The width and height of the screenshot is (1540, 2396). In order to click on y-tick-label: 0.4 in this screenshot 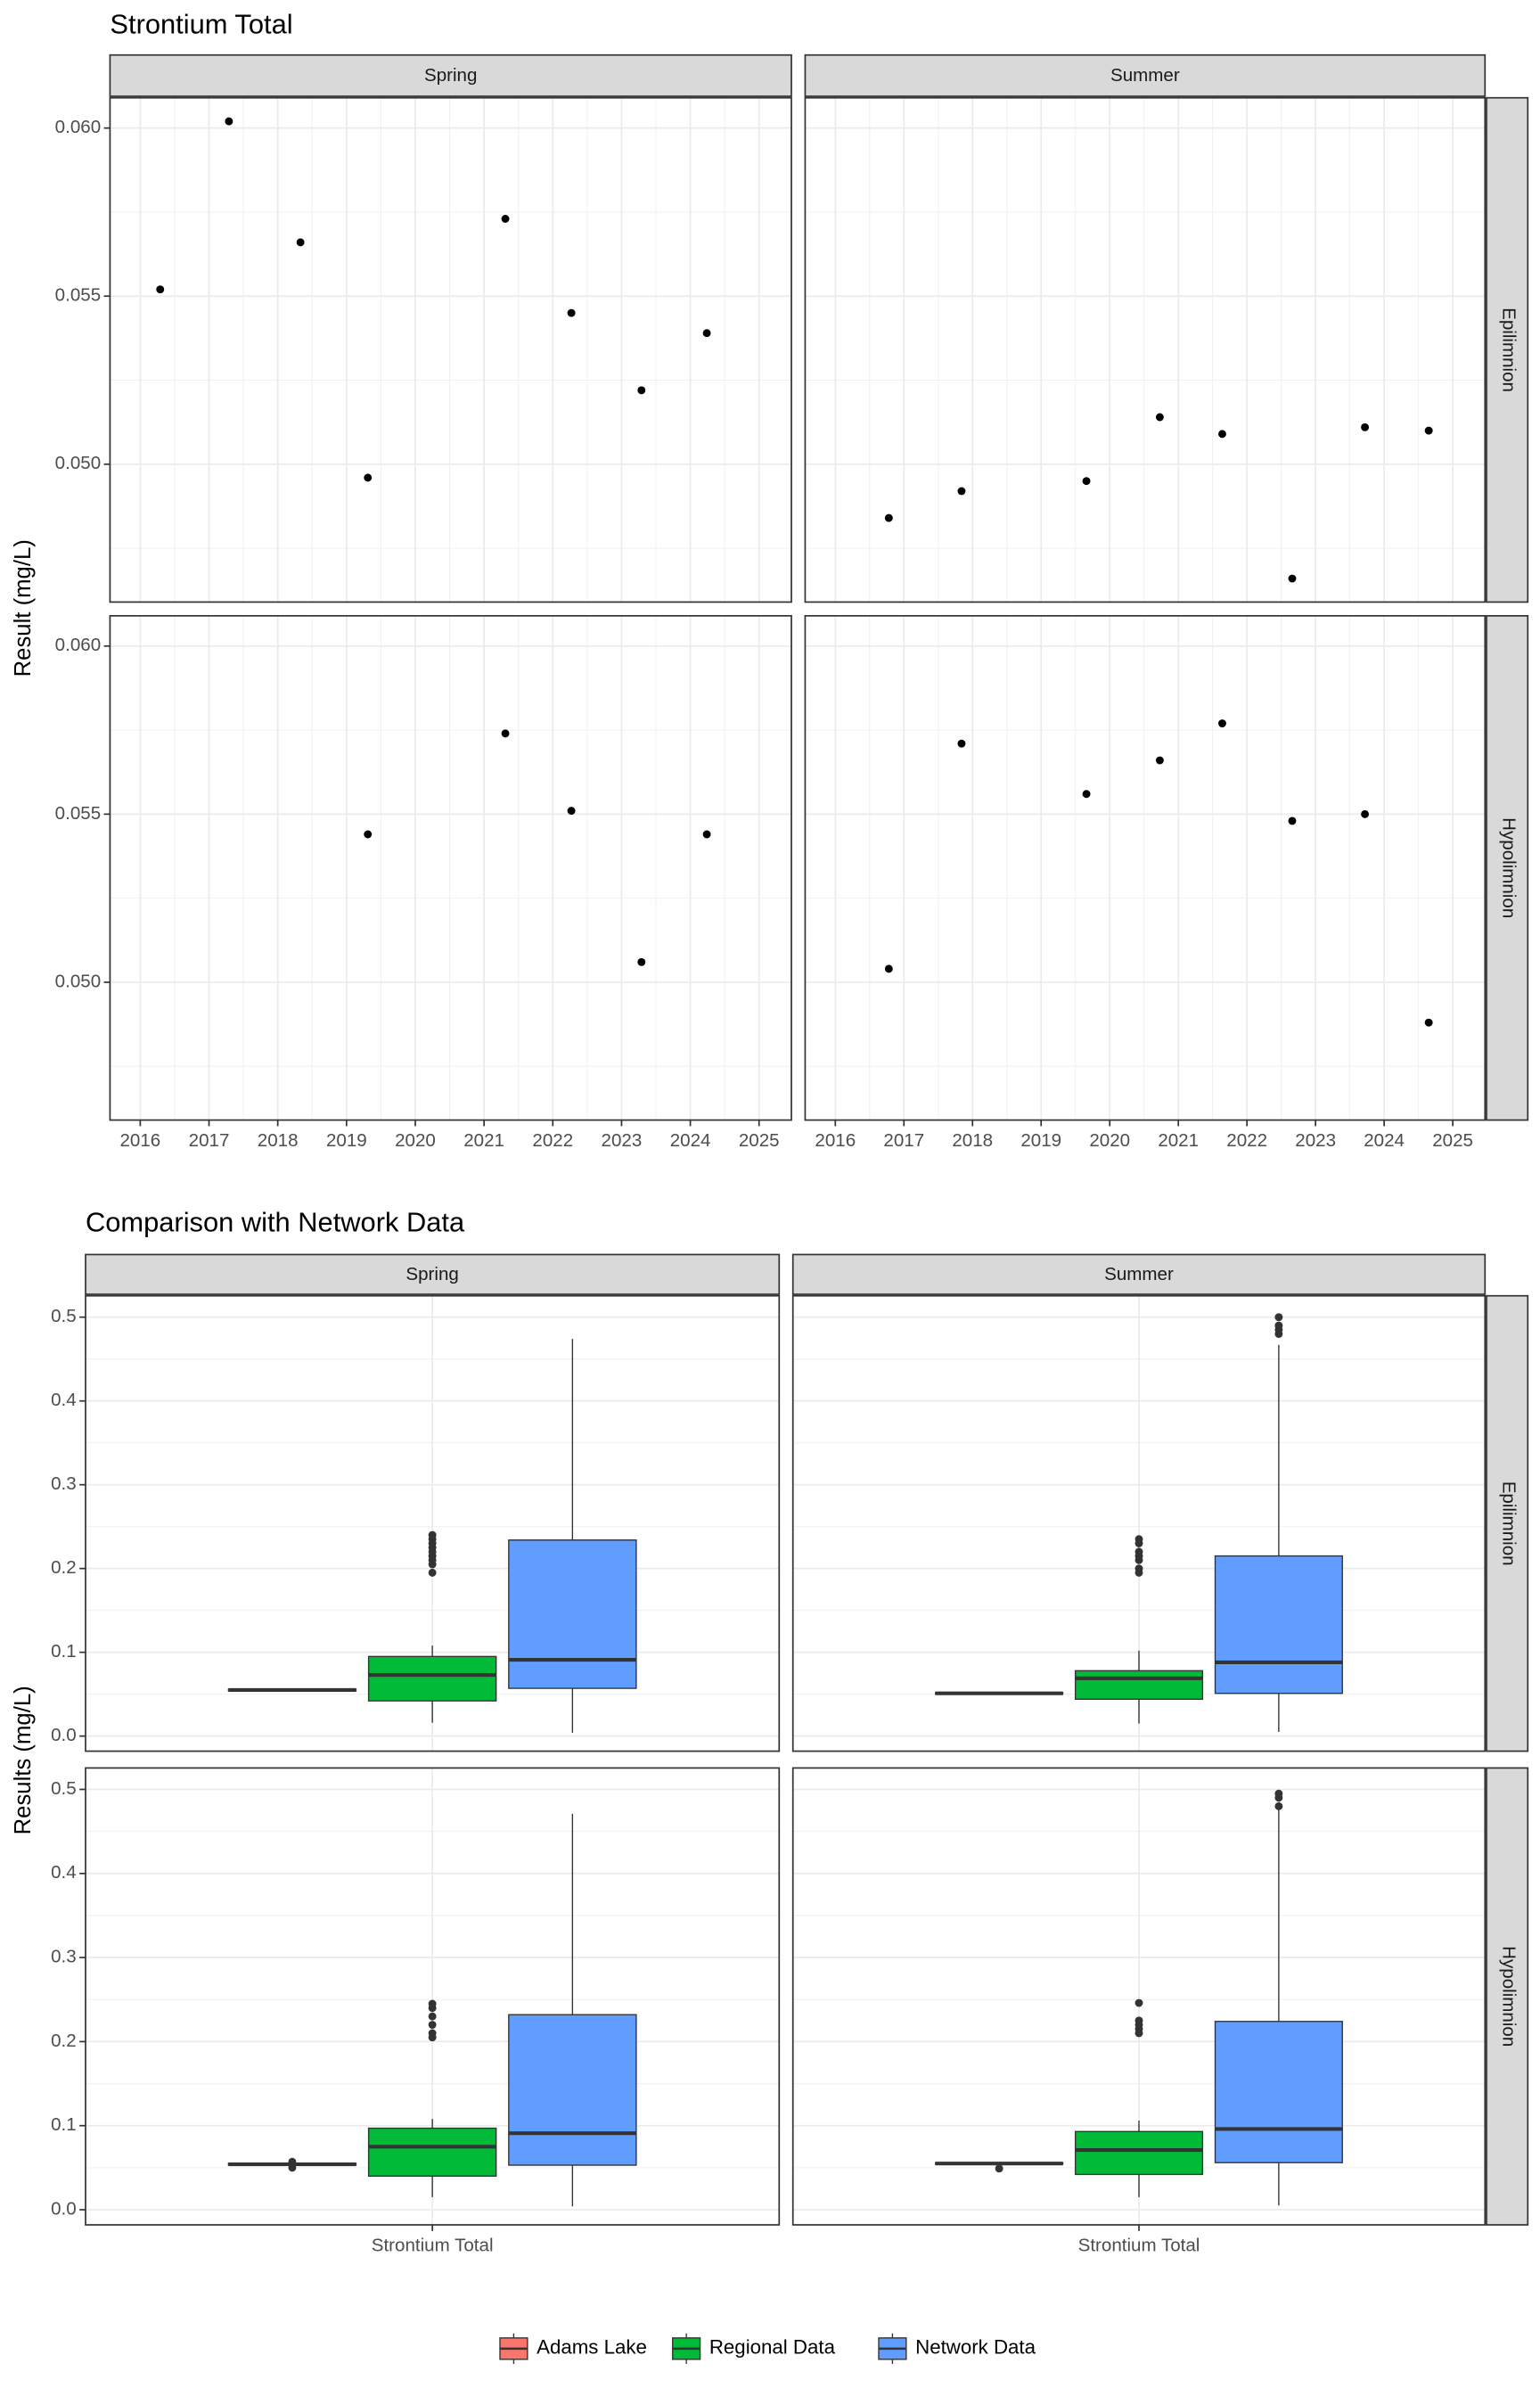, I will do `click(64, 1400)`.